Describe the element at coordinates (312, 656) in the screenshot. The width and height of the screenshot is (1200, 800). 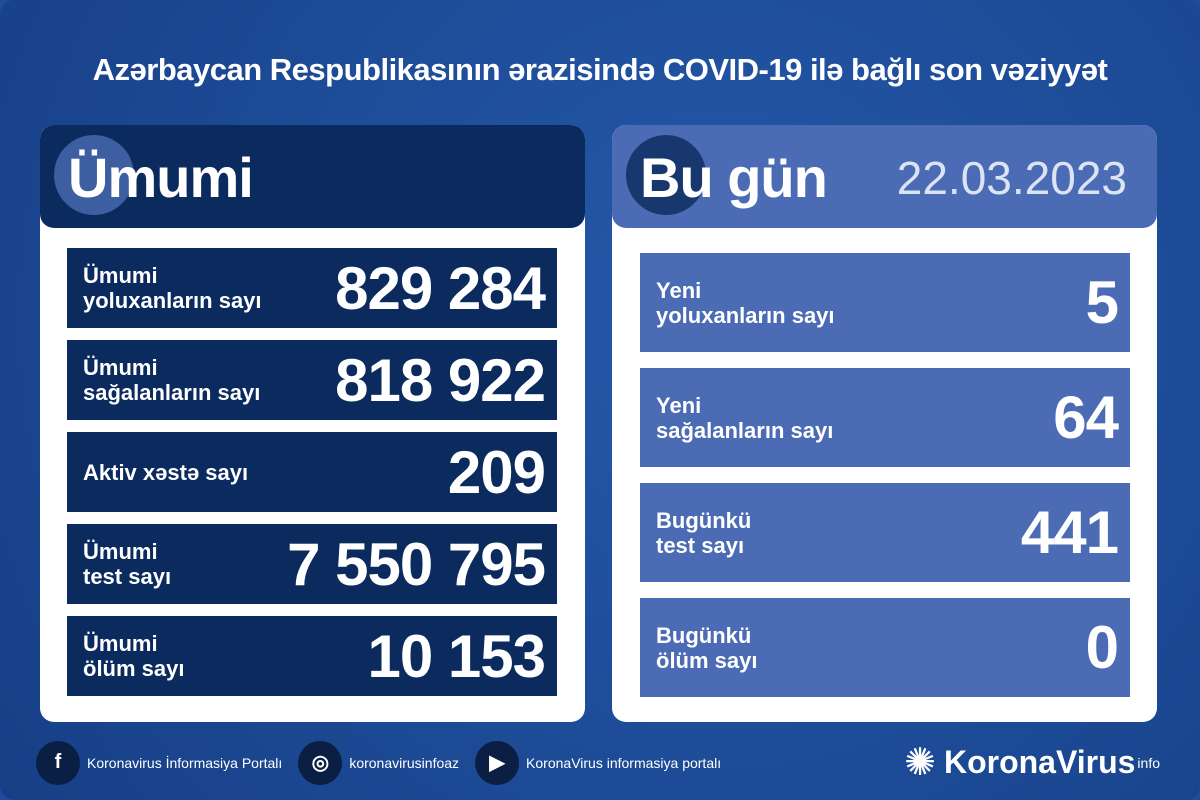
I see `stat-row: Ümumi ölüm sayı 10 153` at that location.